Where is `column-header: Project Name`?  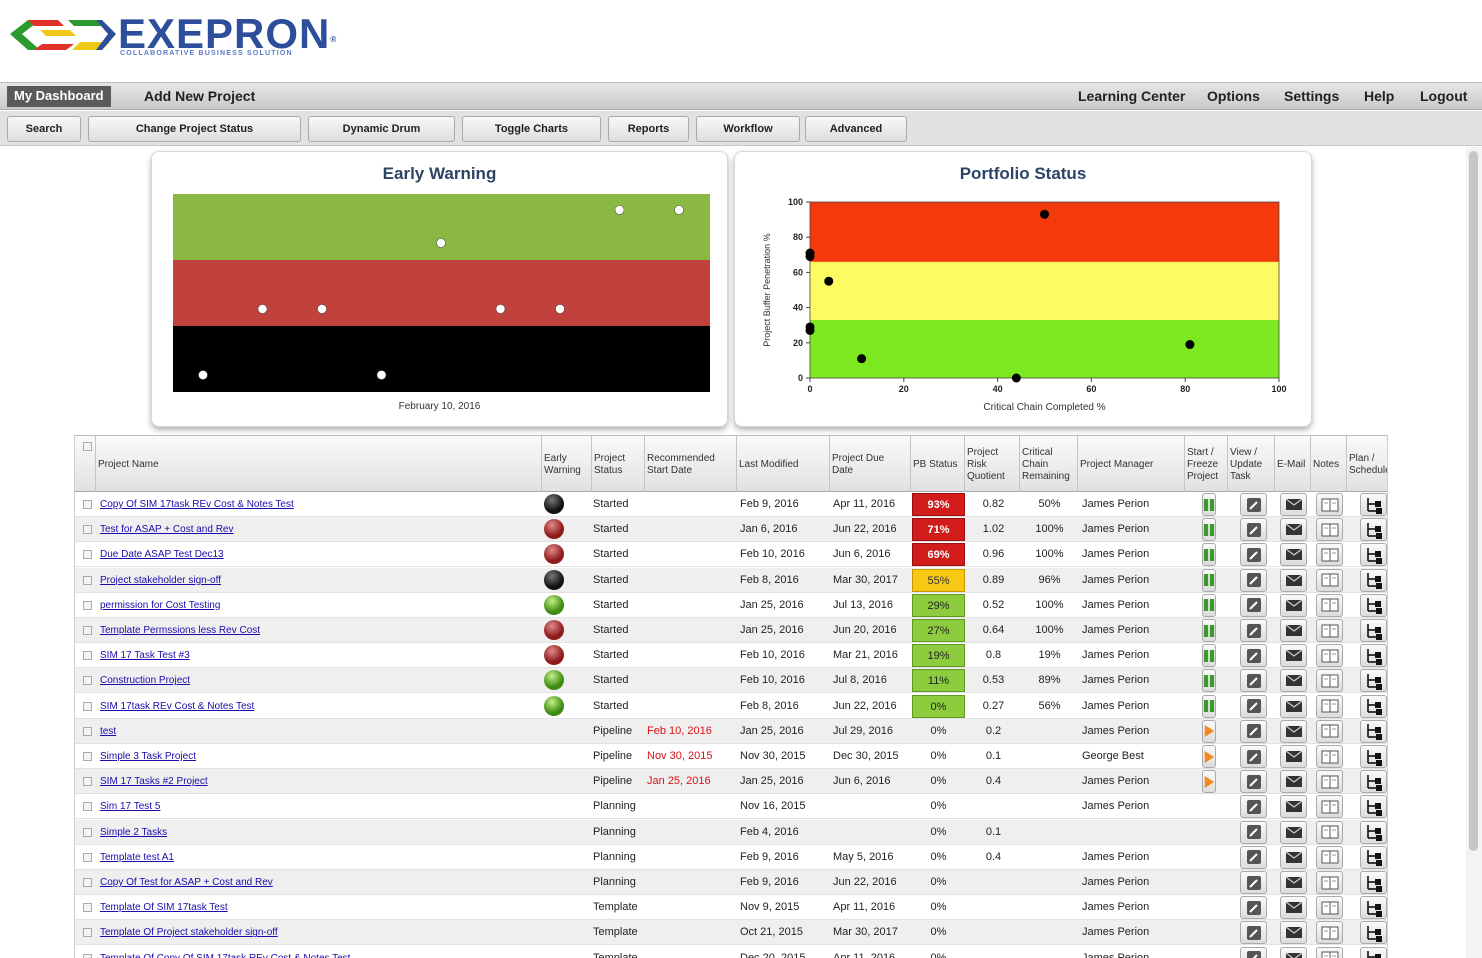 column-header: Project Name is located at coordinates (319, 464).